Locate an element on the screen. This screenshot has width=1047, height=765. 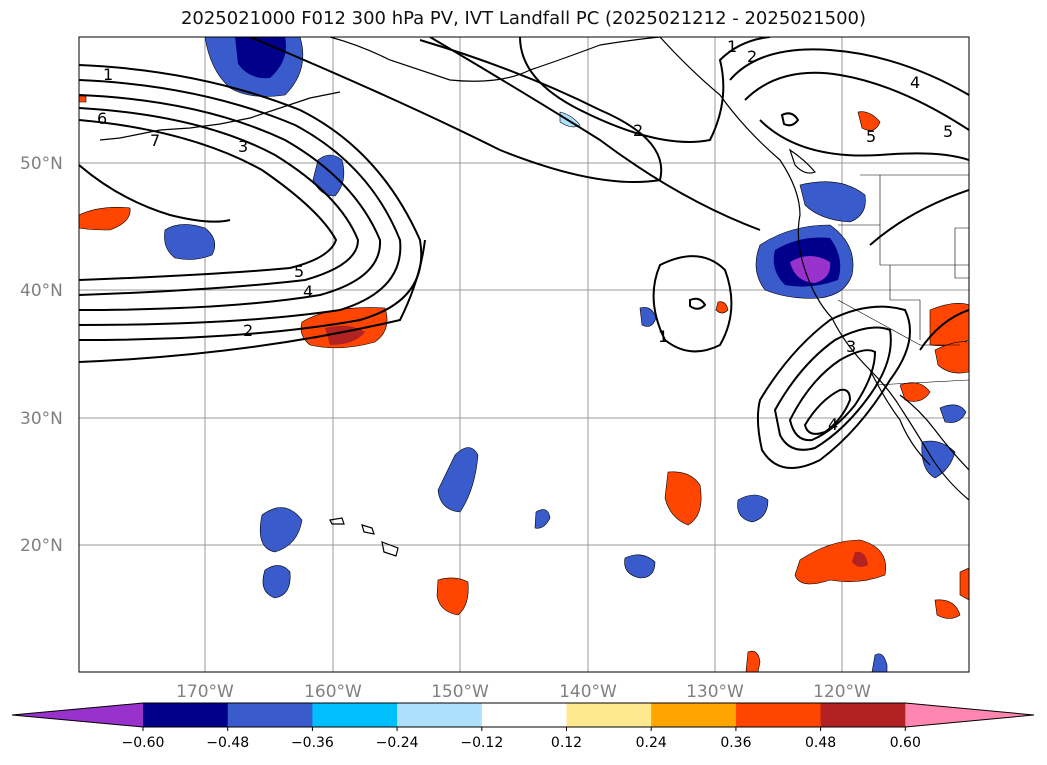
baja-peninsula is located at coordinates (900, 417).